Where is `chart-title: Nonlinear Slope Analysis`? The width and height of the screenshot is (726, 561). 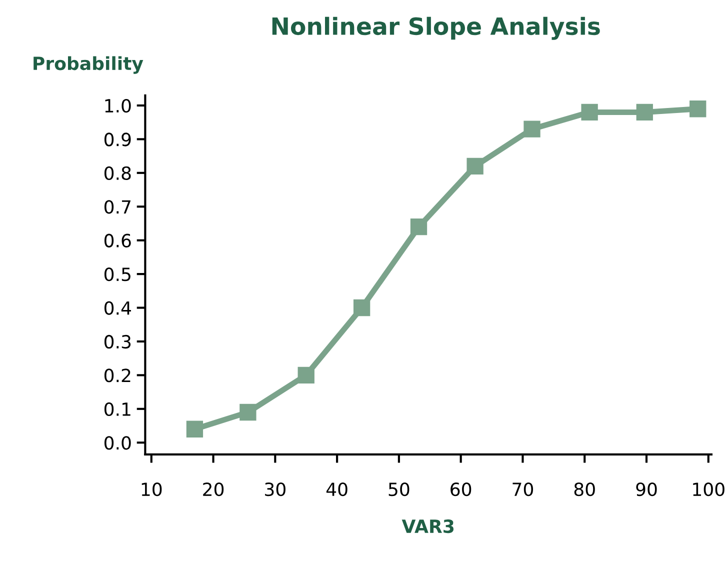 chart-title: Nonlinear Slope Analysis is located at coordinates (436, 28).